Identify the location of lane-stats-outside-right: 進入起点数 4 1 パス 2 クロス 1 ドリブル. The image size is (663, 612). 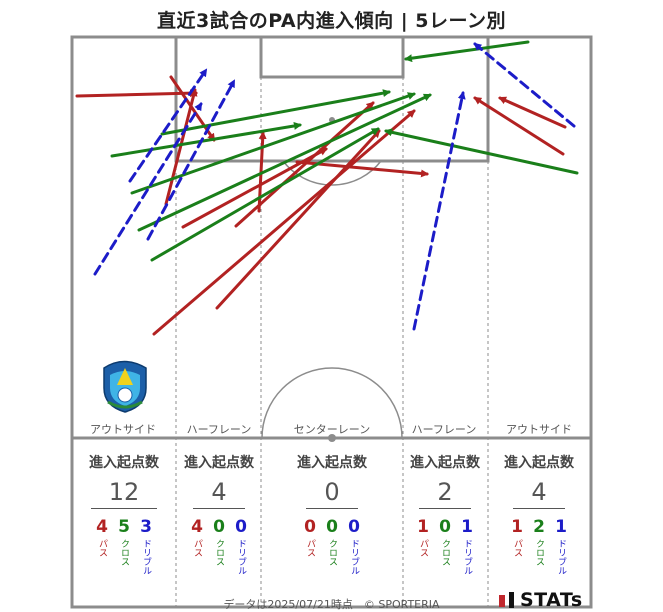
(539, 513).